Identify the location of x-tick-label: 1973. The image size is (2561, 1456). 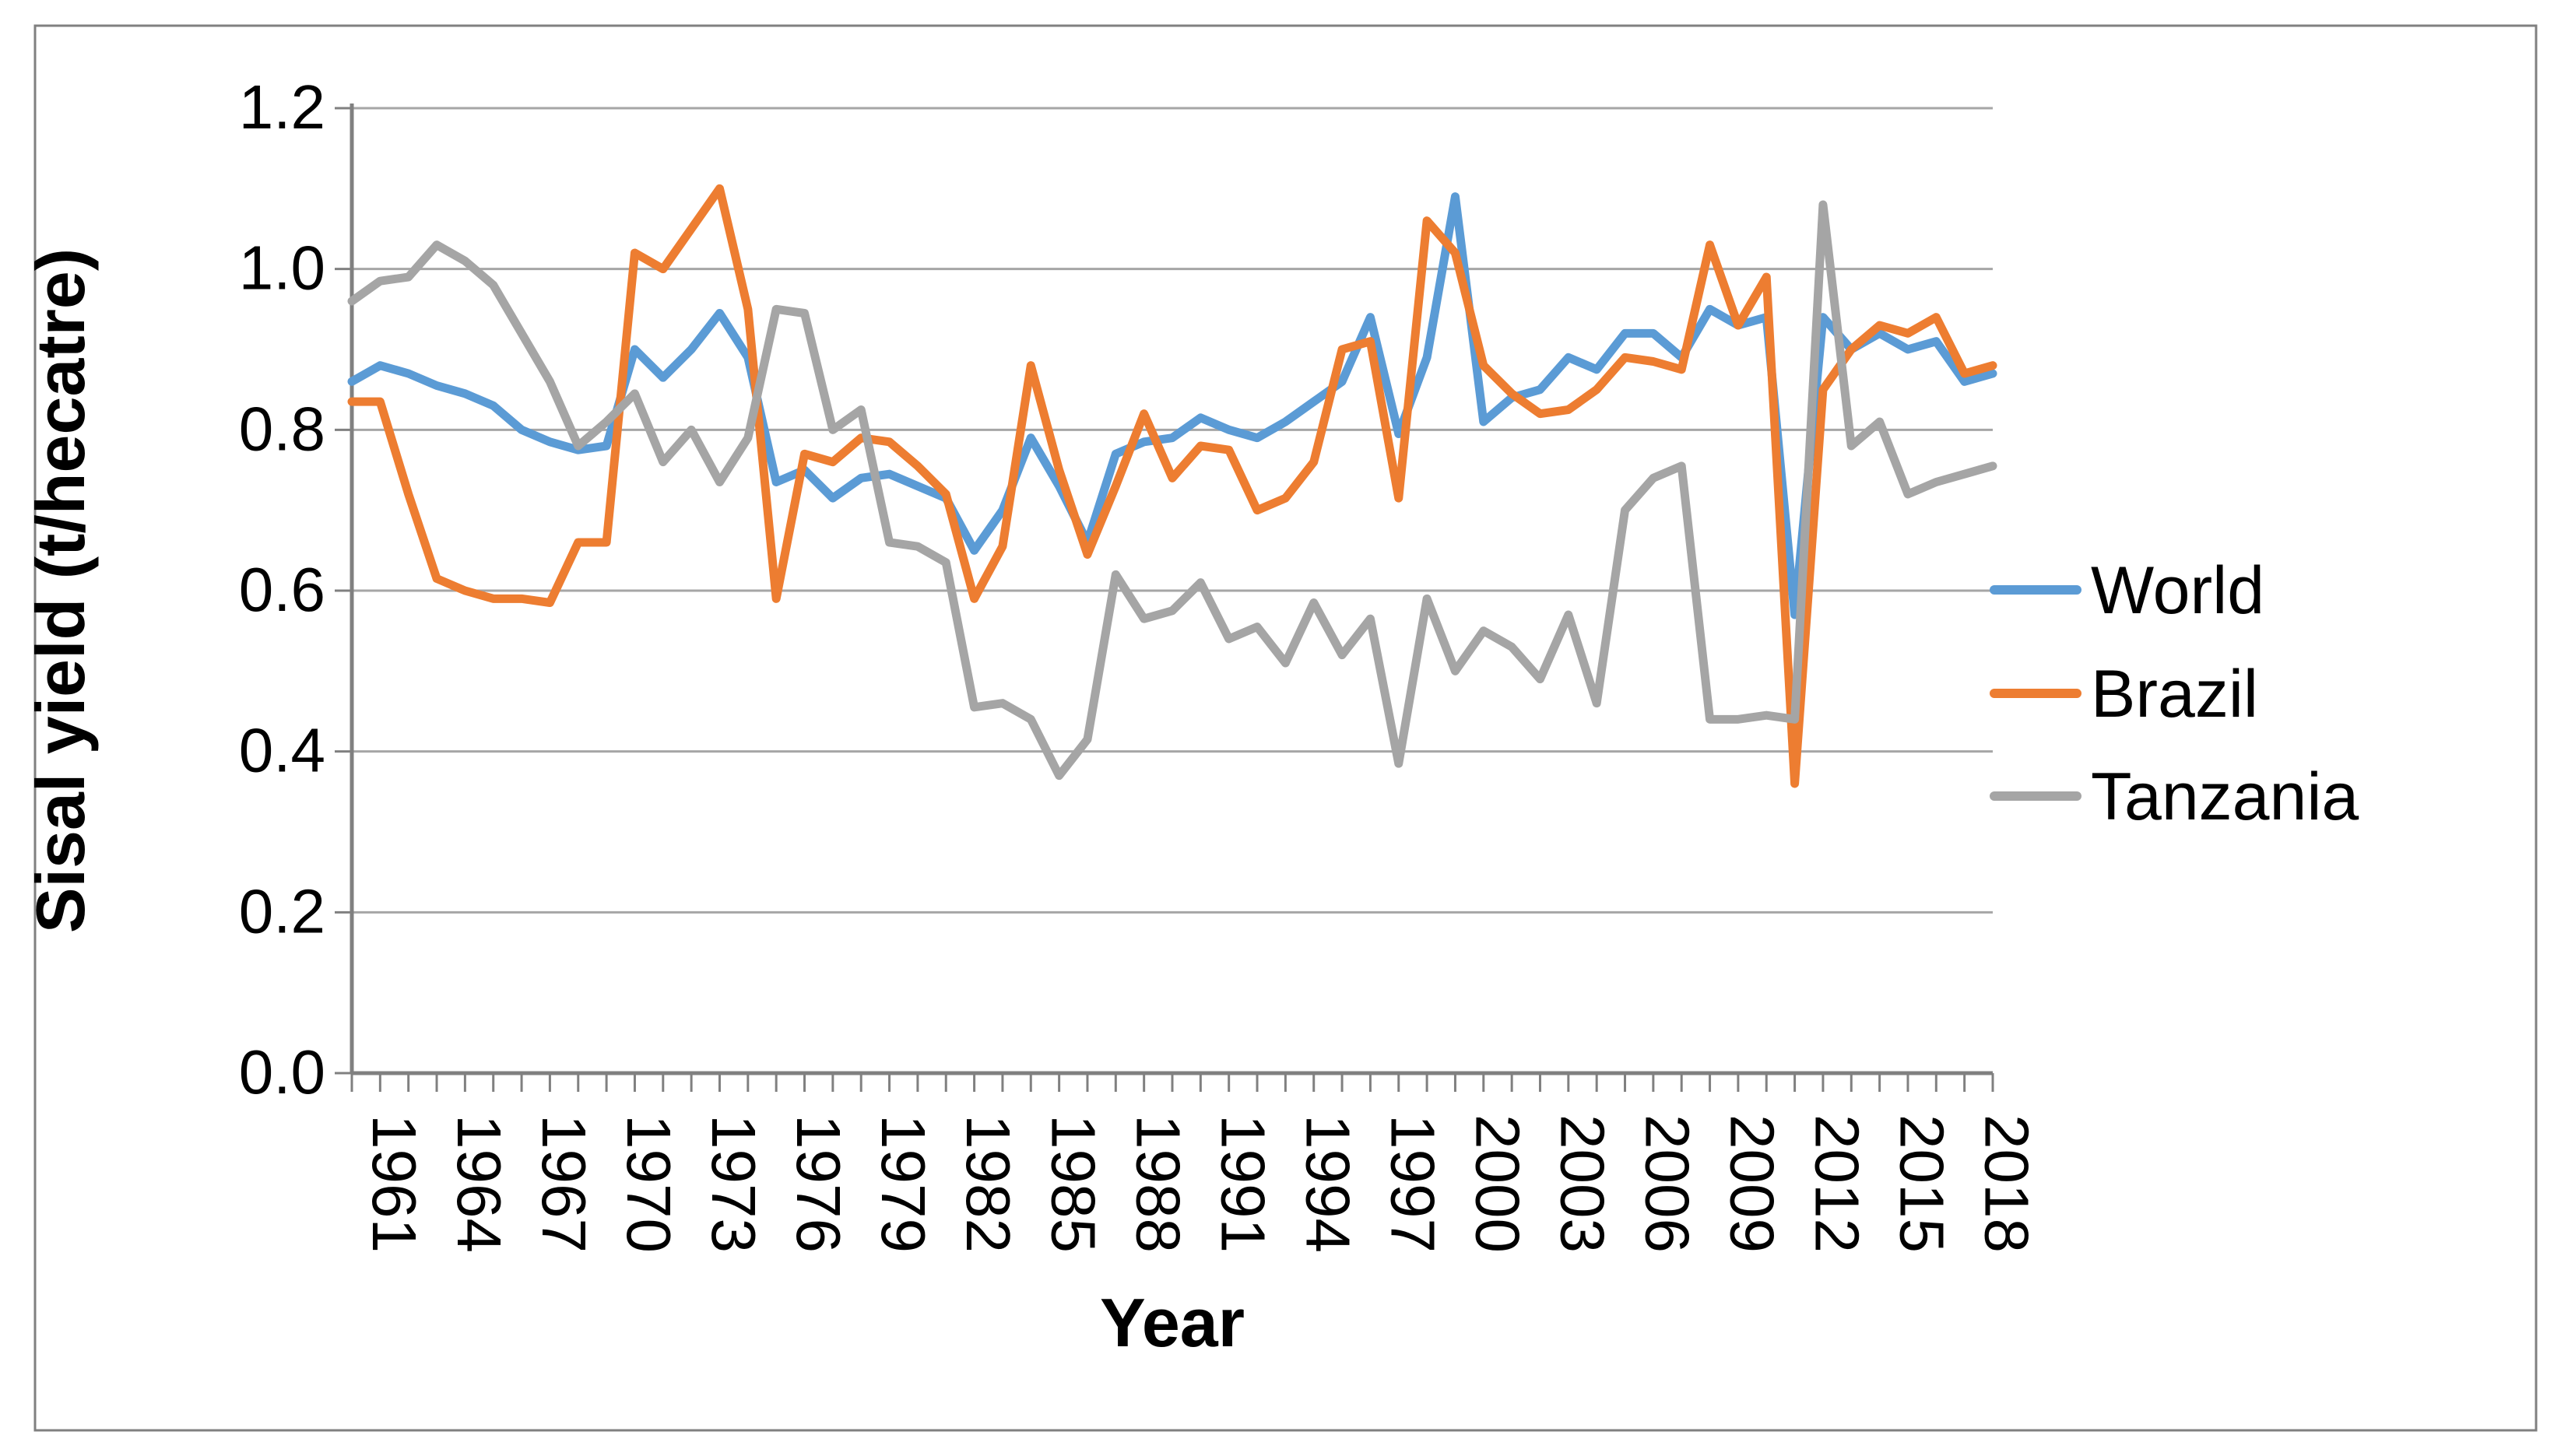
(733, 1184).